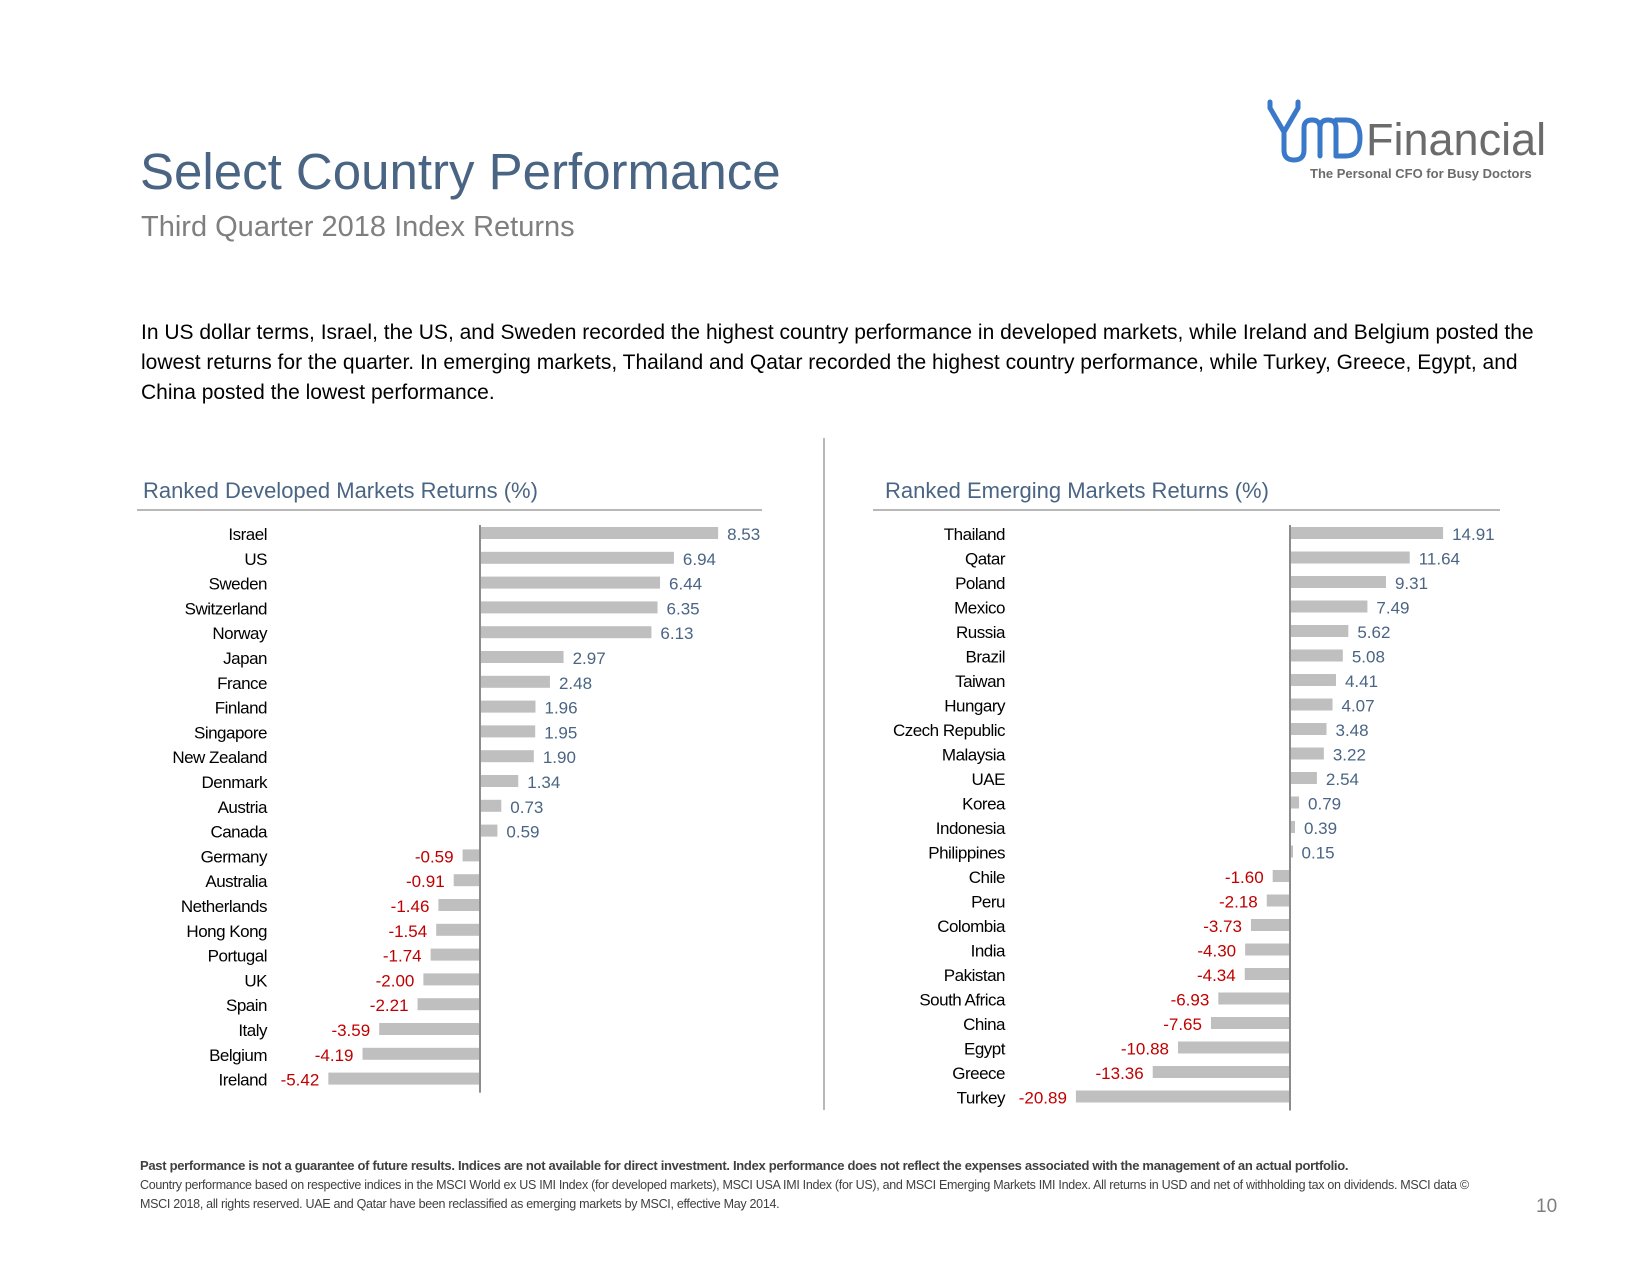 This screenshot has height=1275, width=1650. What do you see at coordinates (402, 956) in the screenshot?
I see `developed-value-label: -1.74` at bounding box center [402, 956].